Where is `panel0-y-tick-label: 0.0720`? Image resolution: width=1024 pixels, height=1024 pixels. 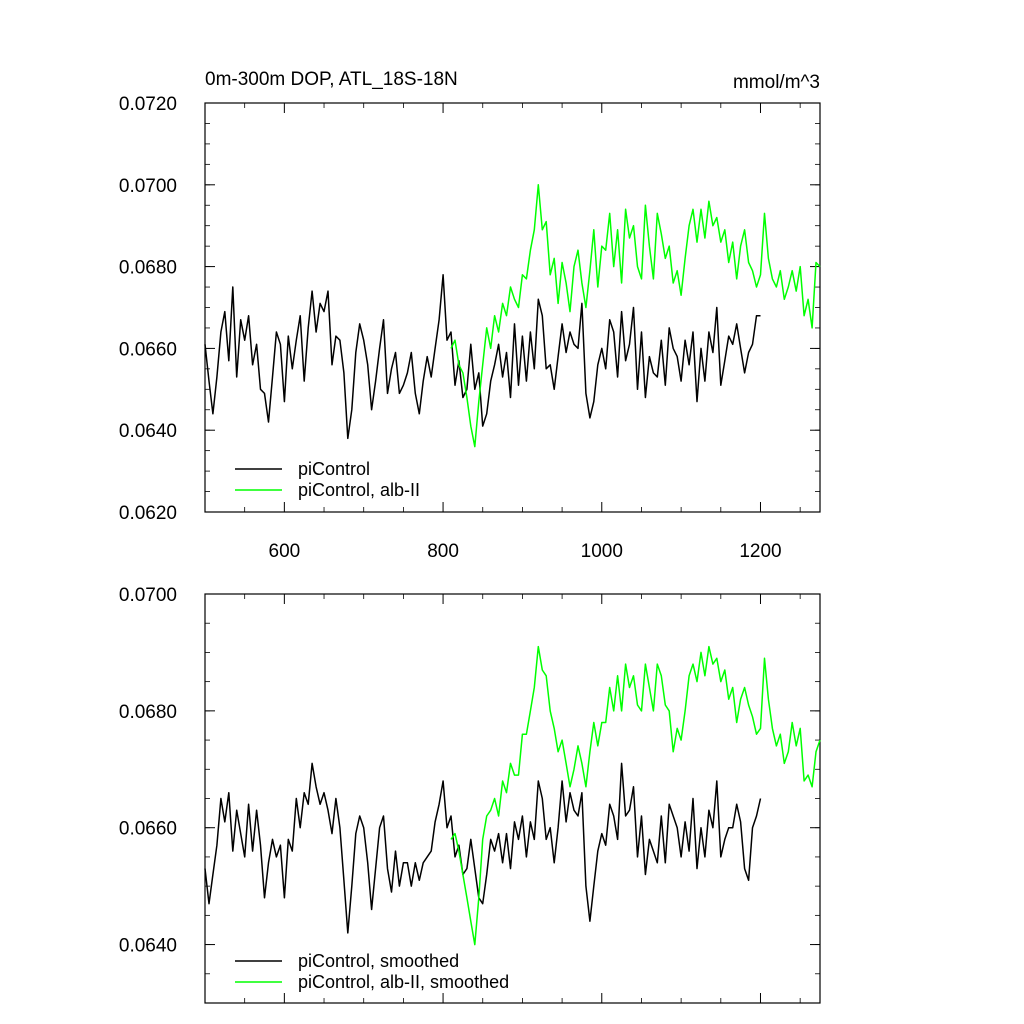
panel0-y-tick-label: 0.0720 is located at coordinates (148, 104).